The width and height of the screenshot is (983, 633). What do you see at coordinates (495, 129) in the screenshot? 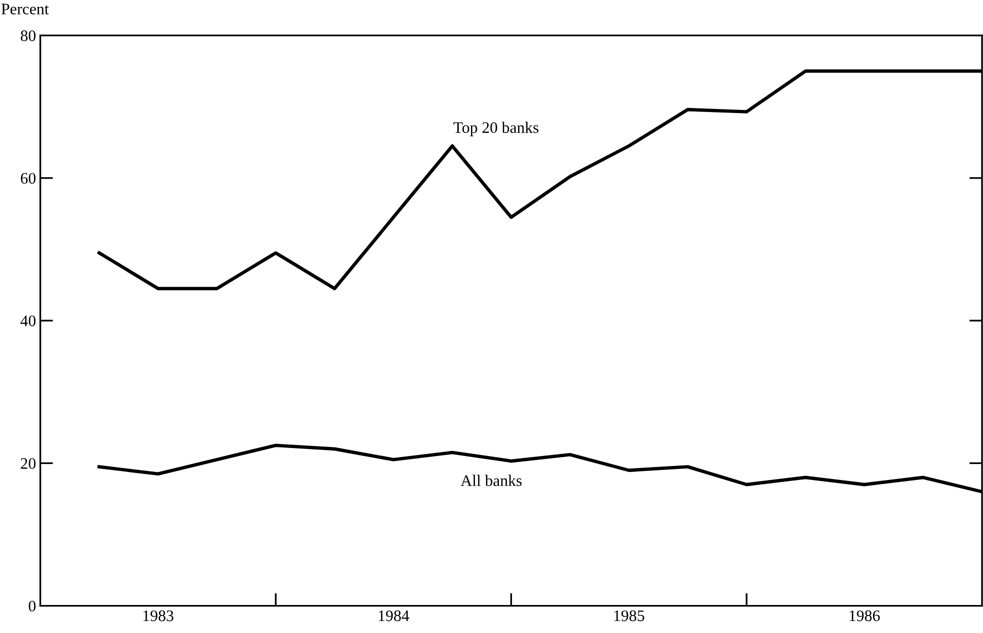
I see `series-label: Top 20 banks` at bounding box center [495, 129].